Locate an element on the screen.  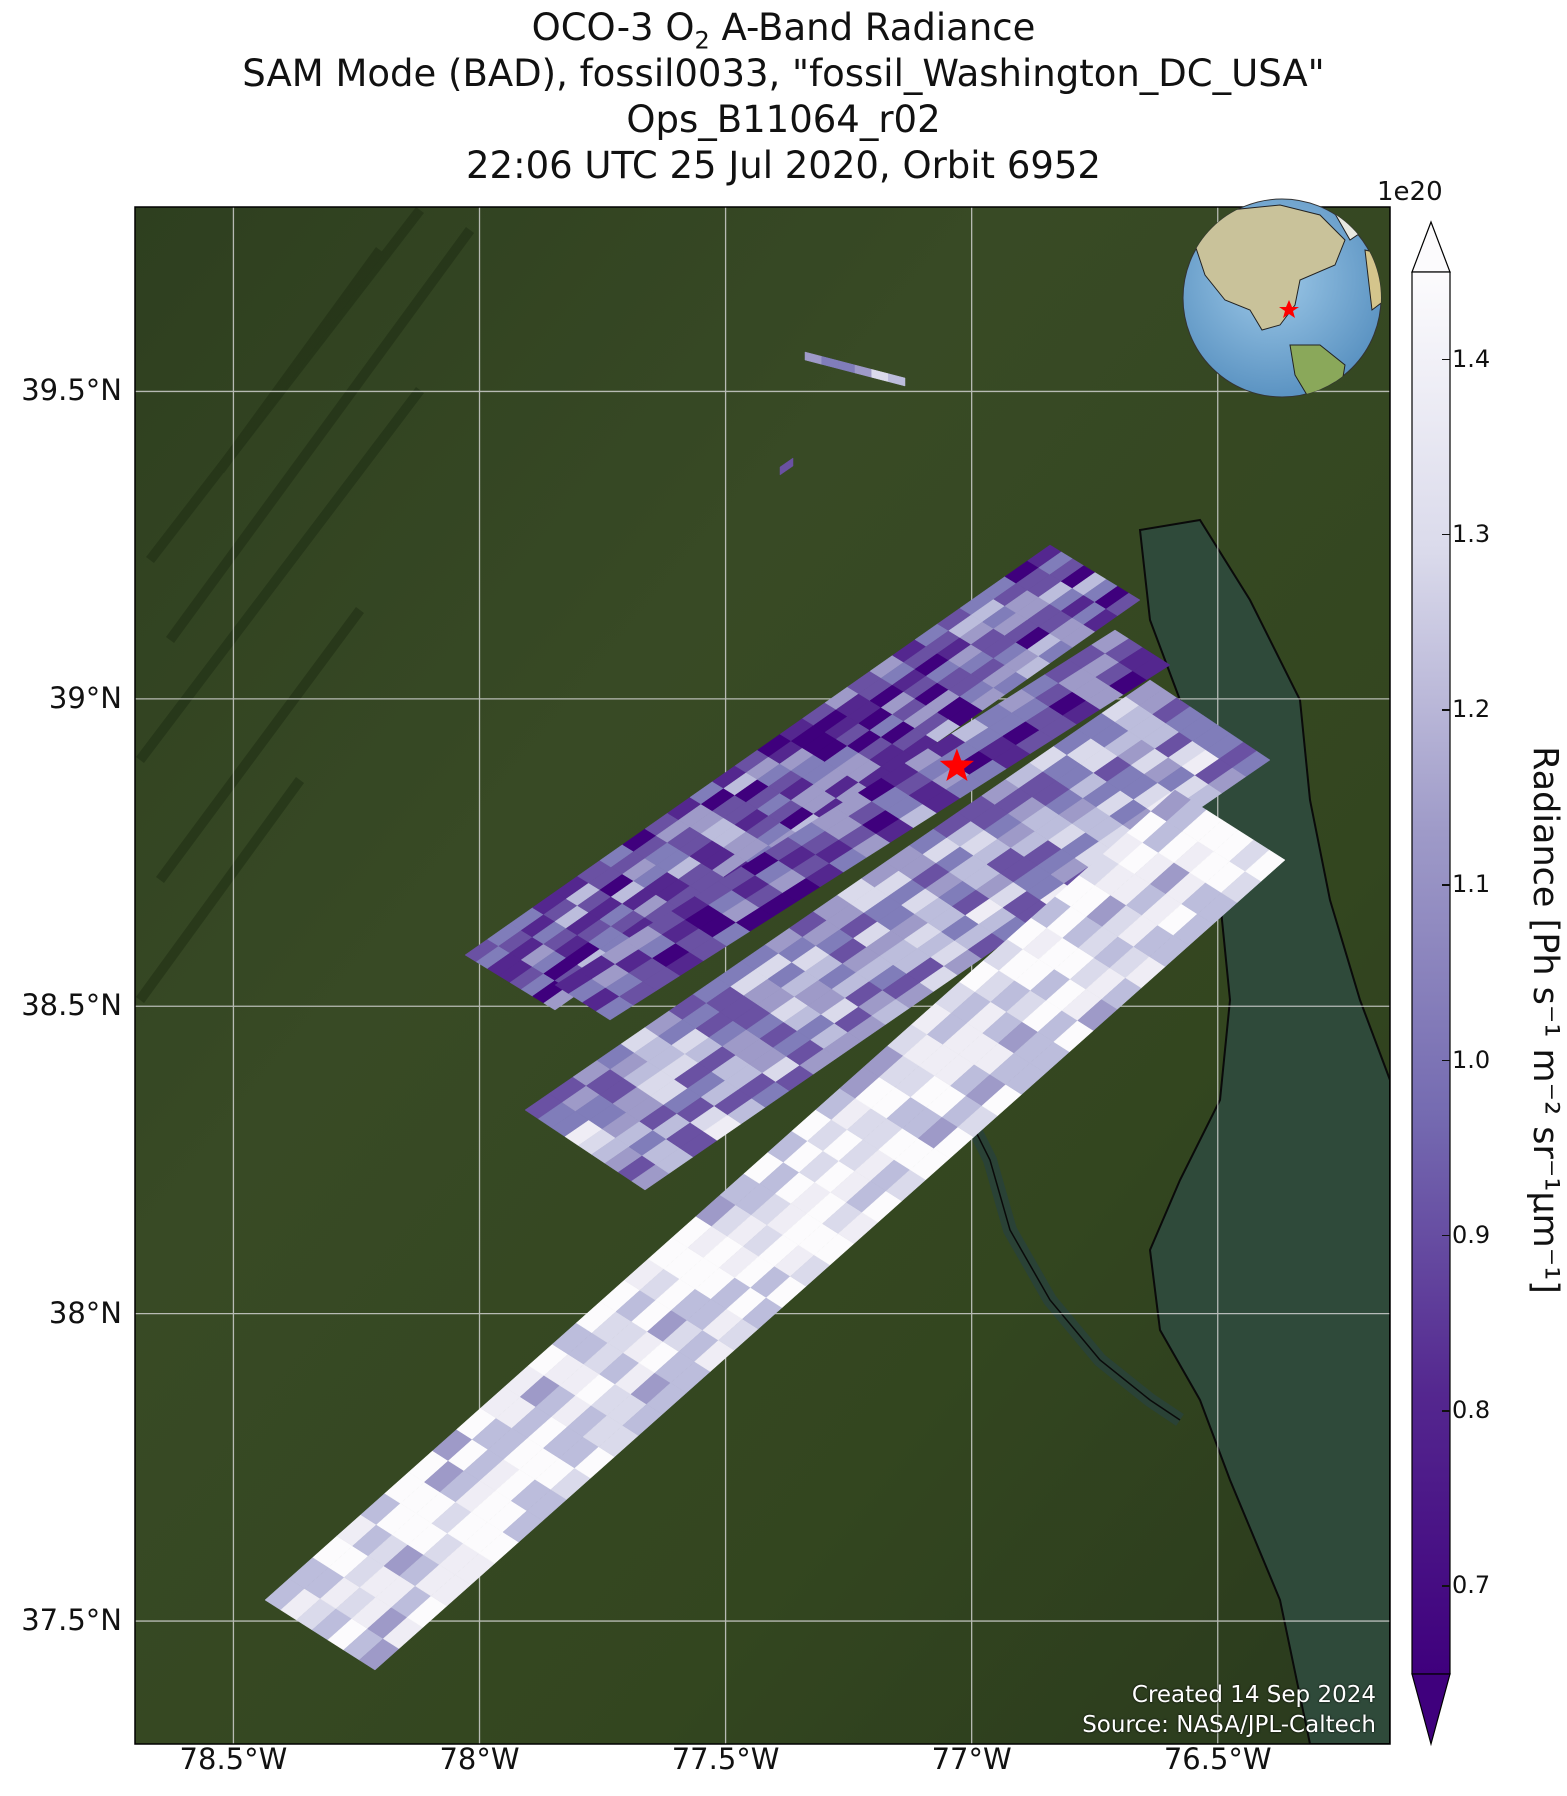
colorbar-tick: 1.0 is located at coordinates (1466, 1059).